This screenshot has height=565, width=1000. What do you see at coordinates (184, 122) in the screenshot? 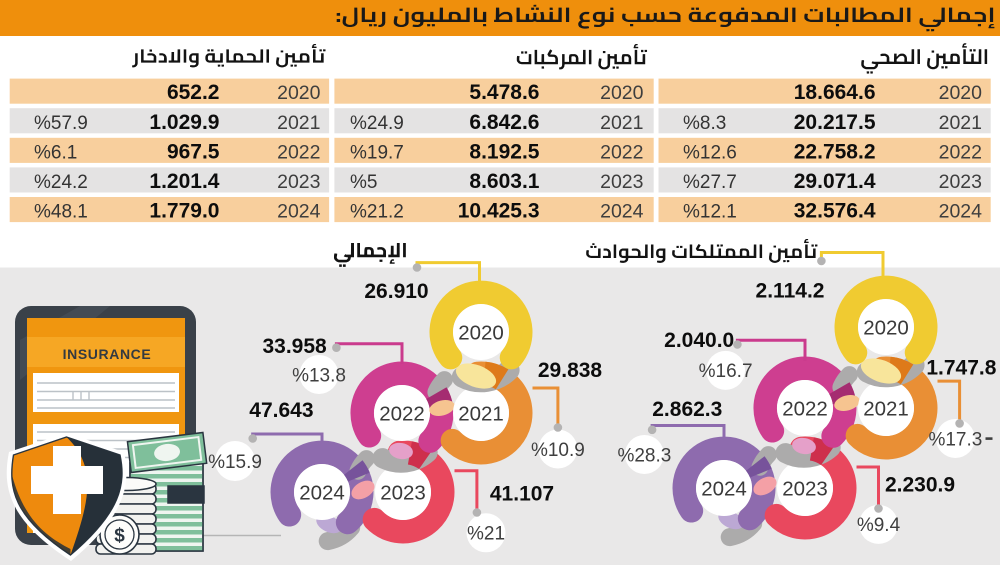
I see `svg-text: 1.029.9` at bounding box center [184, 122].